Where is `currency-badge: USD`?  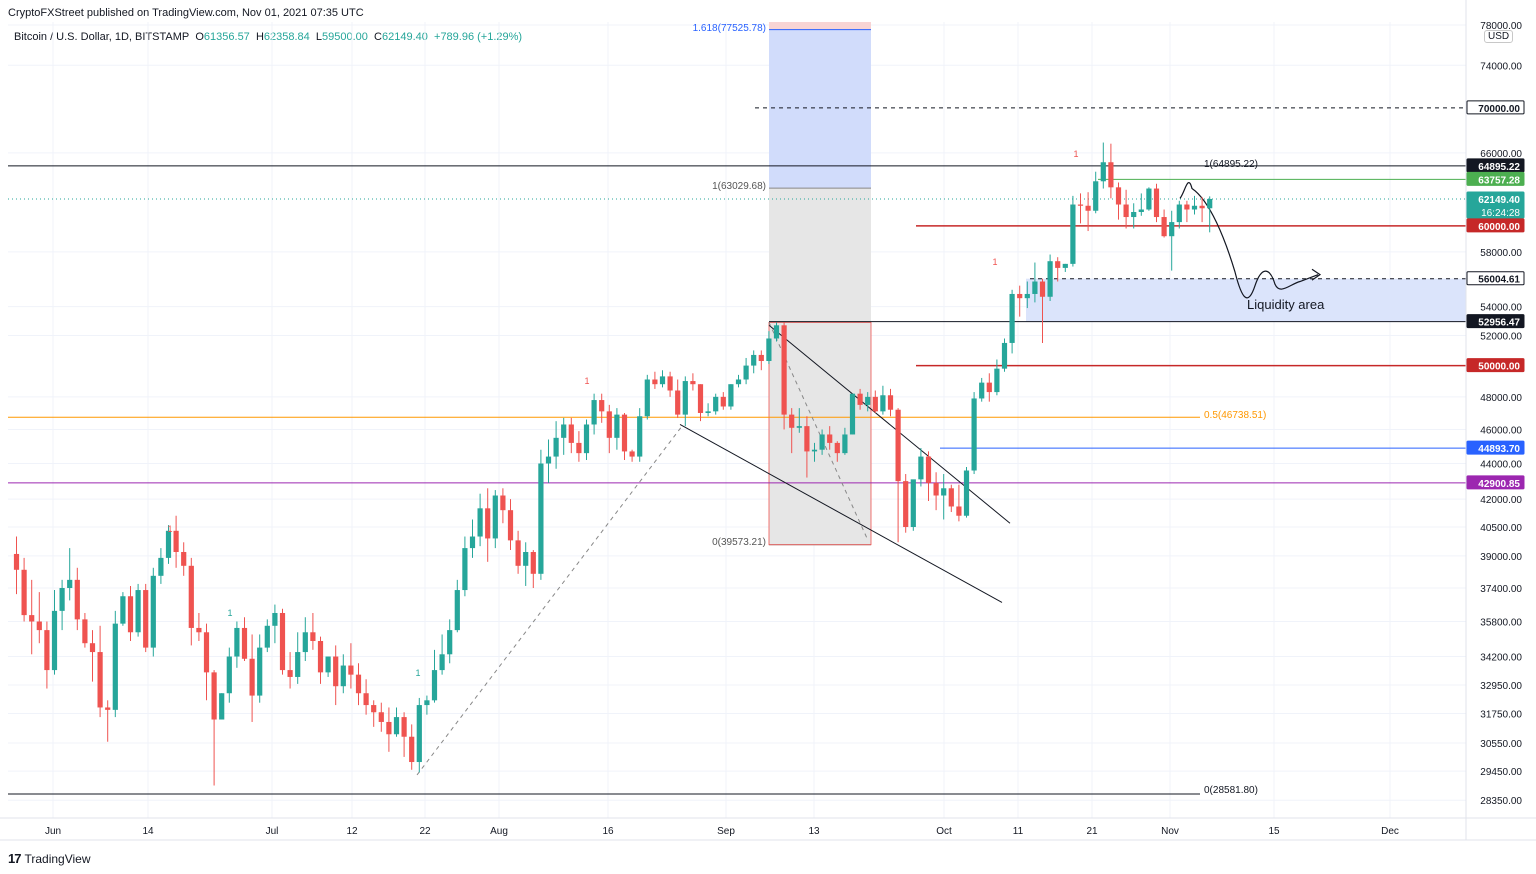
currency-badge: USD is located at coordinates (1499, 36).